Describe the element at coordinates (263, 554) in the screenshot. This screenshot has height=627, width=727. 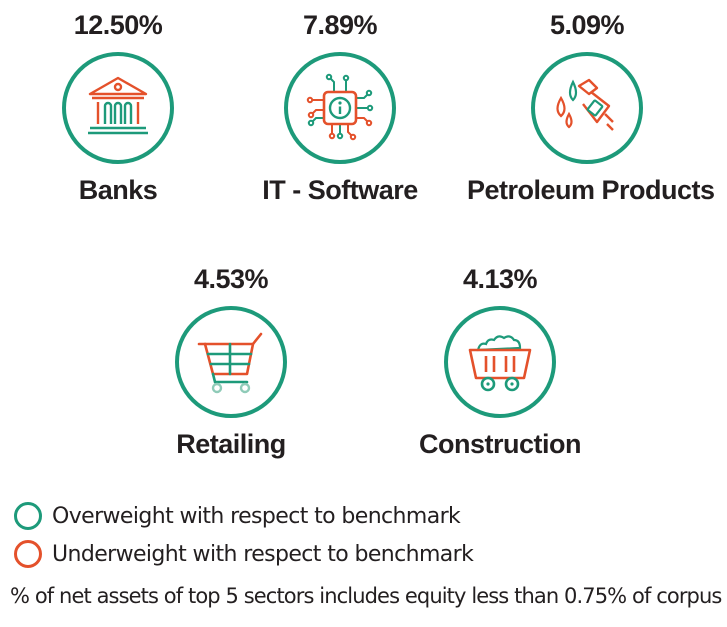
I see `legend-underweight-label: Underweight with respect to benchmark` at that location.